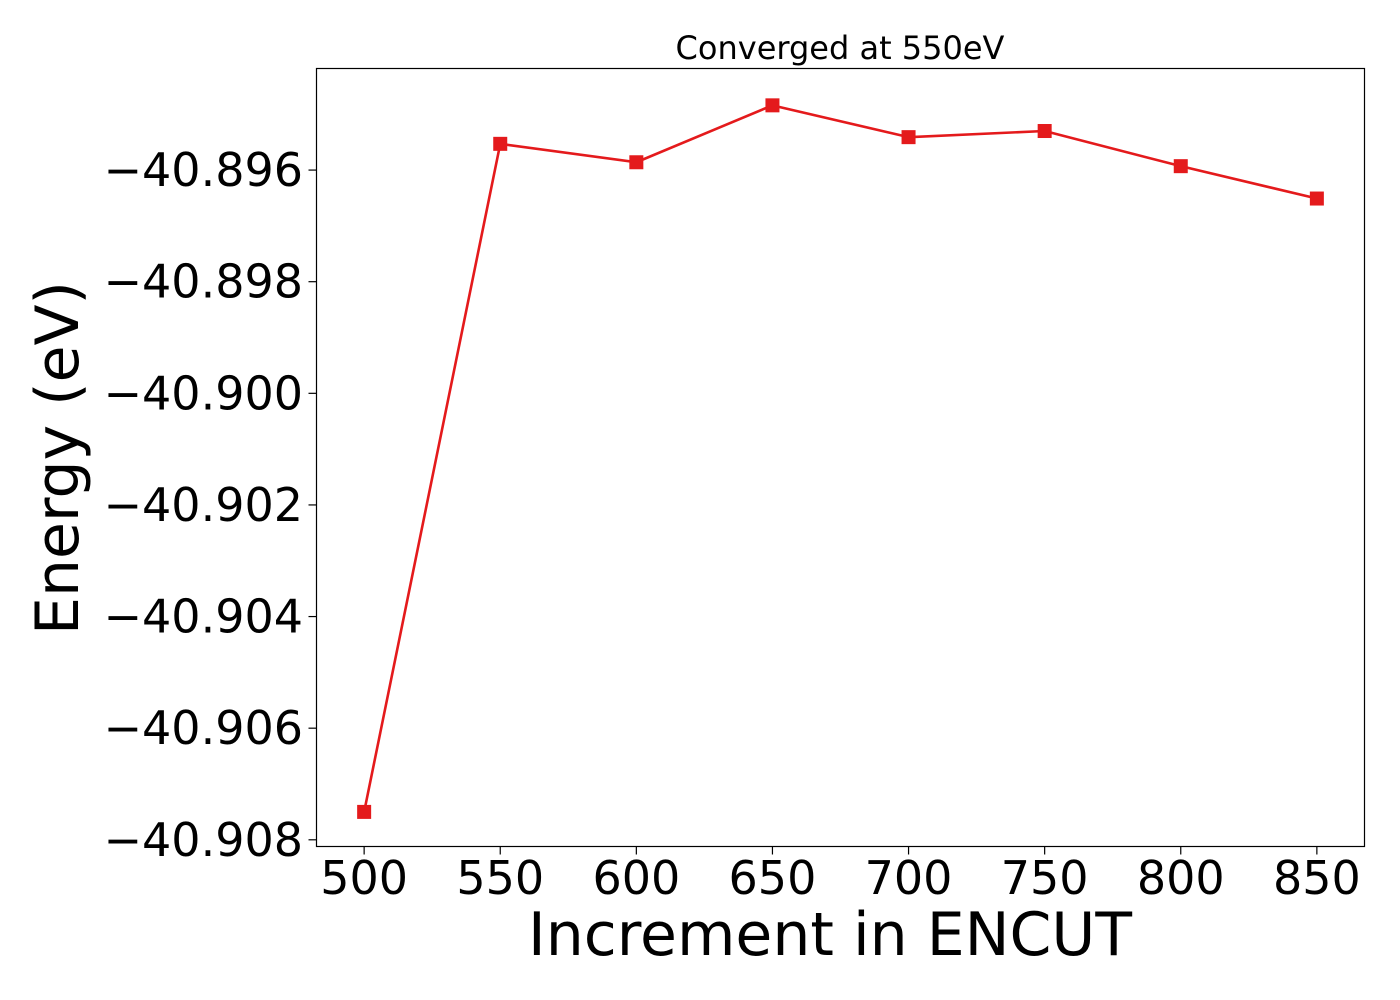  Describe the element at coordinates (204, 840) in the screenshot. I see `y-tick-label: −40.908` at that location.